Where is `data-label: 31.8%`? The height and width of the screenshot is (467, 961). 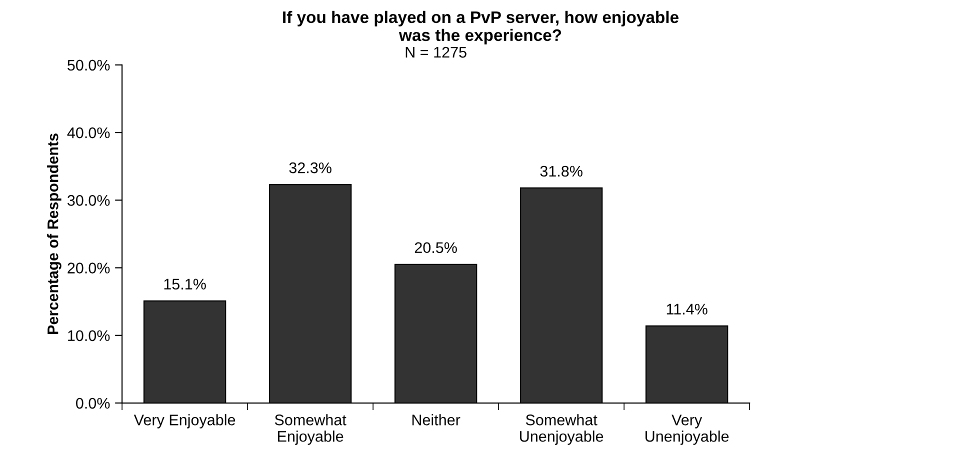
data-label: 31.8% is located at coordinates (561, 171).